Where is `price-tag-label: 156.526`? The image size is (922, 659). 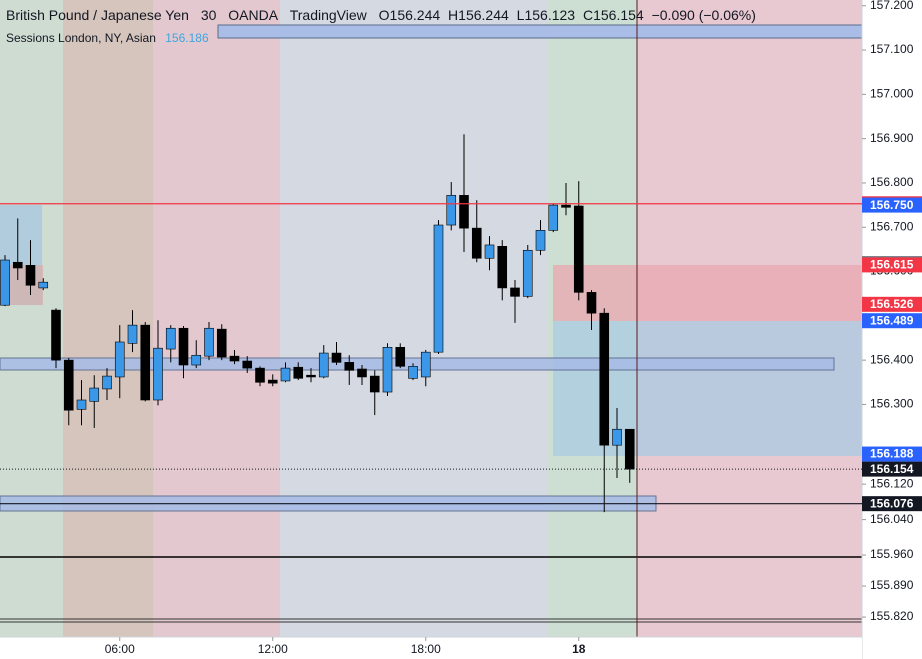
price-tag-label: 156.526 is located at coordinates (892, 304).